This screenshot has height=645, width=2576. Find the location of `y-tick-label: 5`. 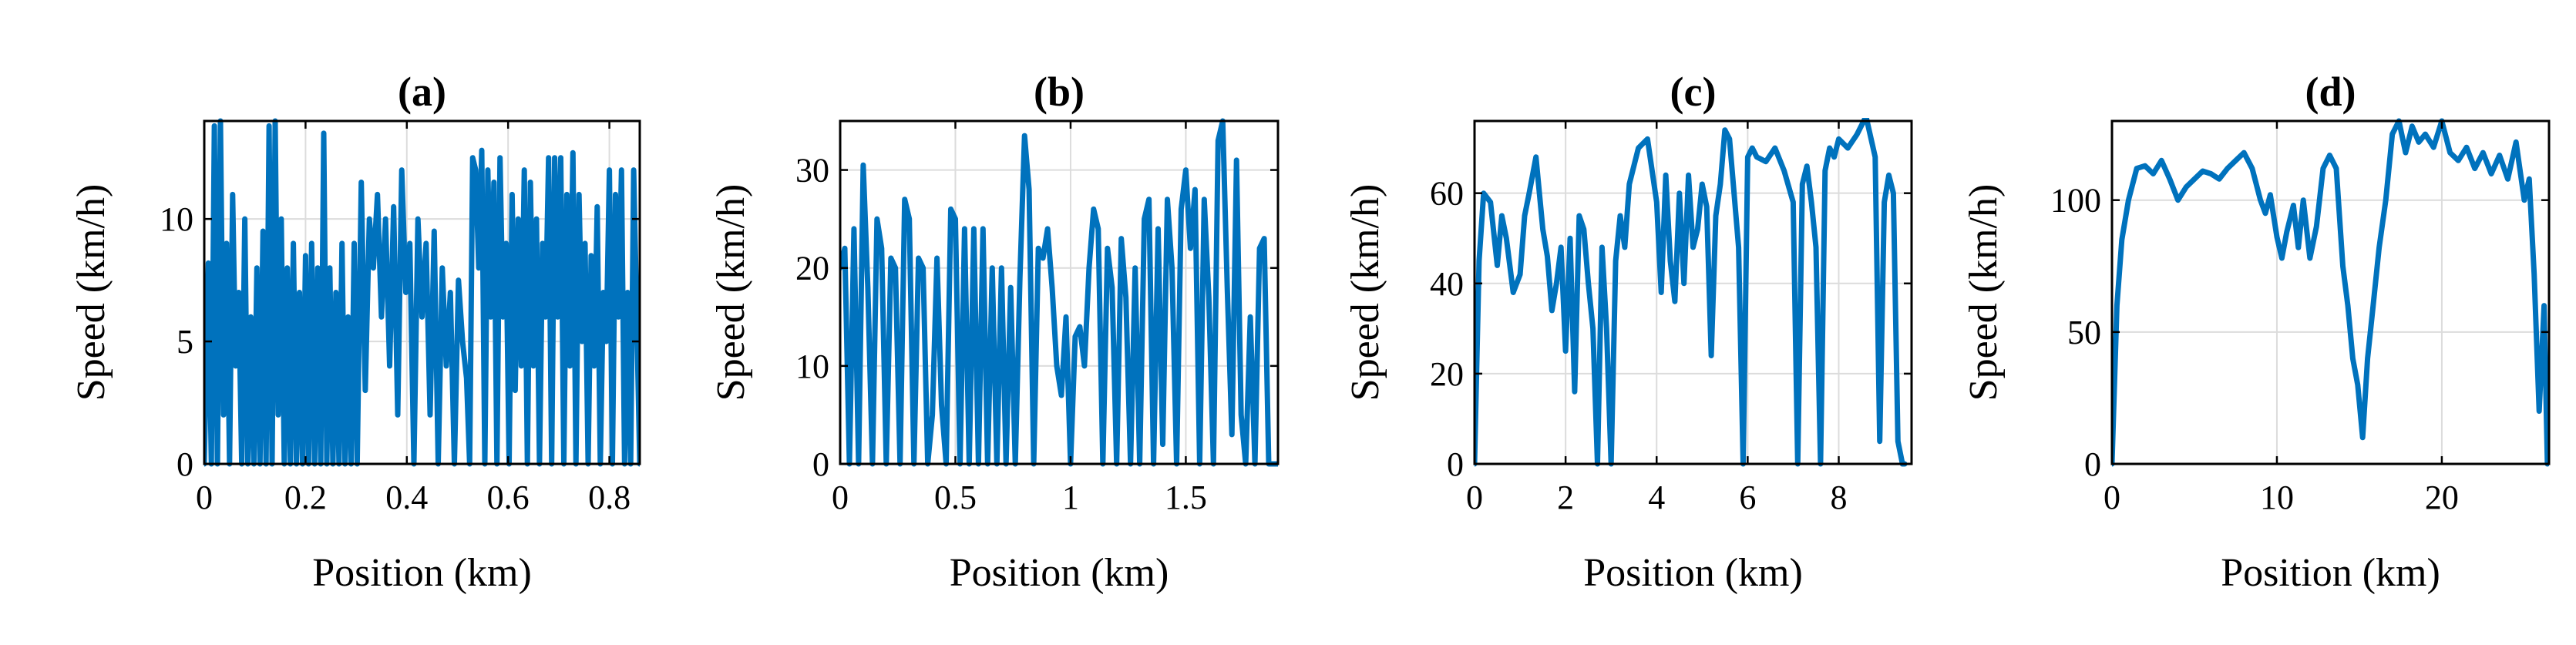

y-tick-label: 5 is located at coordinates (185, 342).